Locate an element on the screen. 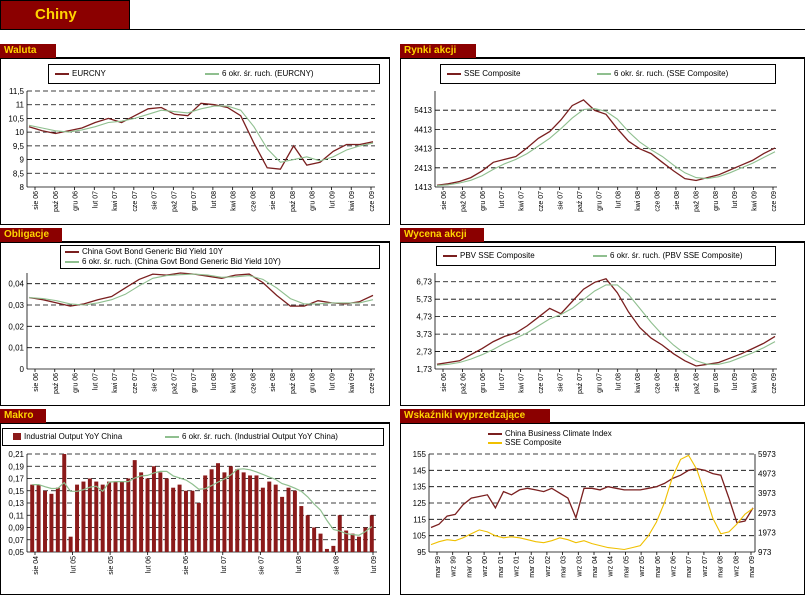 Image resolution: width=805 pixels, height=595 pixels. x-tick-label: sie 05 is located at coordinates (111, 565).